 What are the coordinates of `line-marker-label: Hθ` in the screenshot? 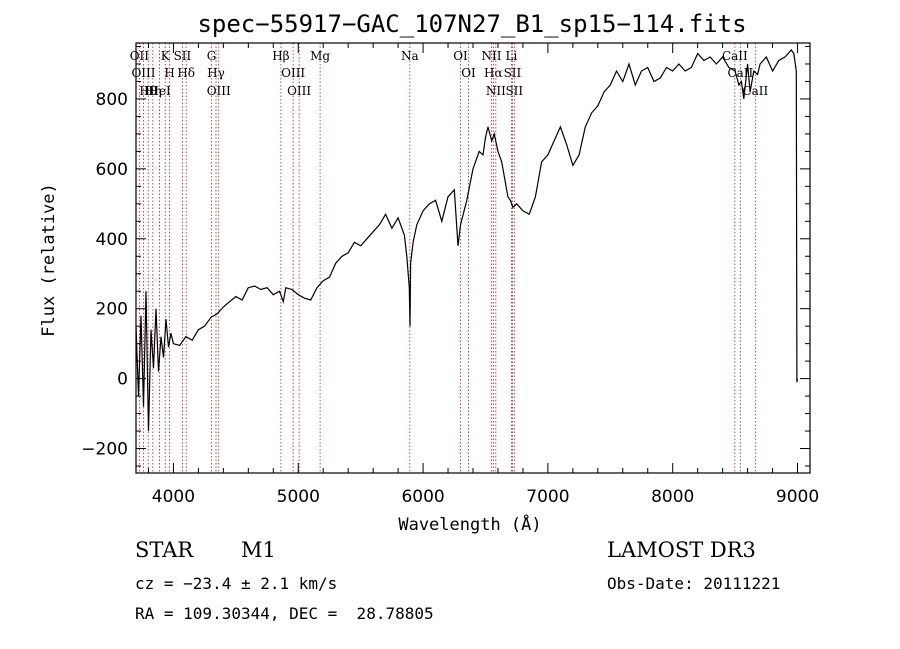 It's located at (148, 91).